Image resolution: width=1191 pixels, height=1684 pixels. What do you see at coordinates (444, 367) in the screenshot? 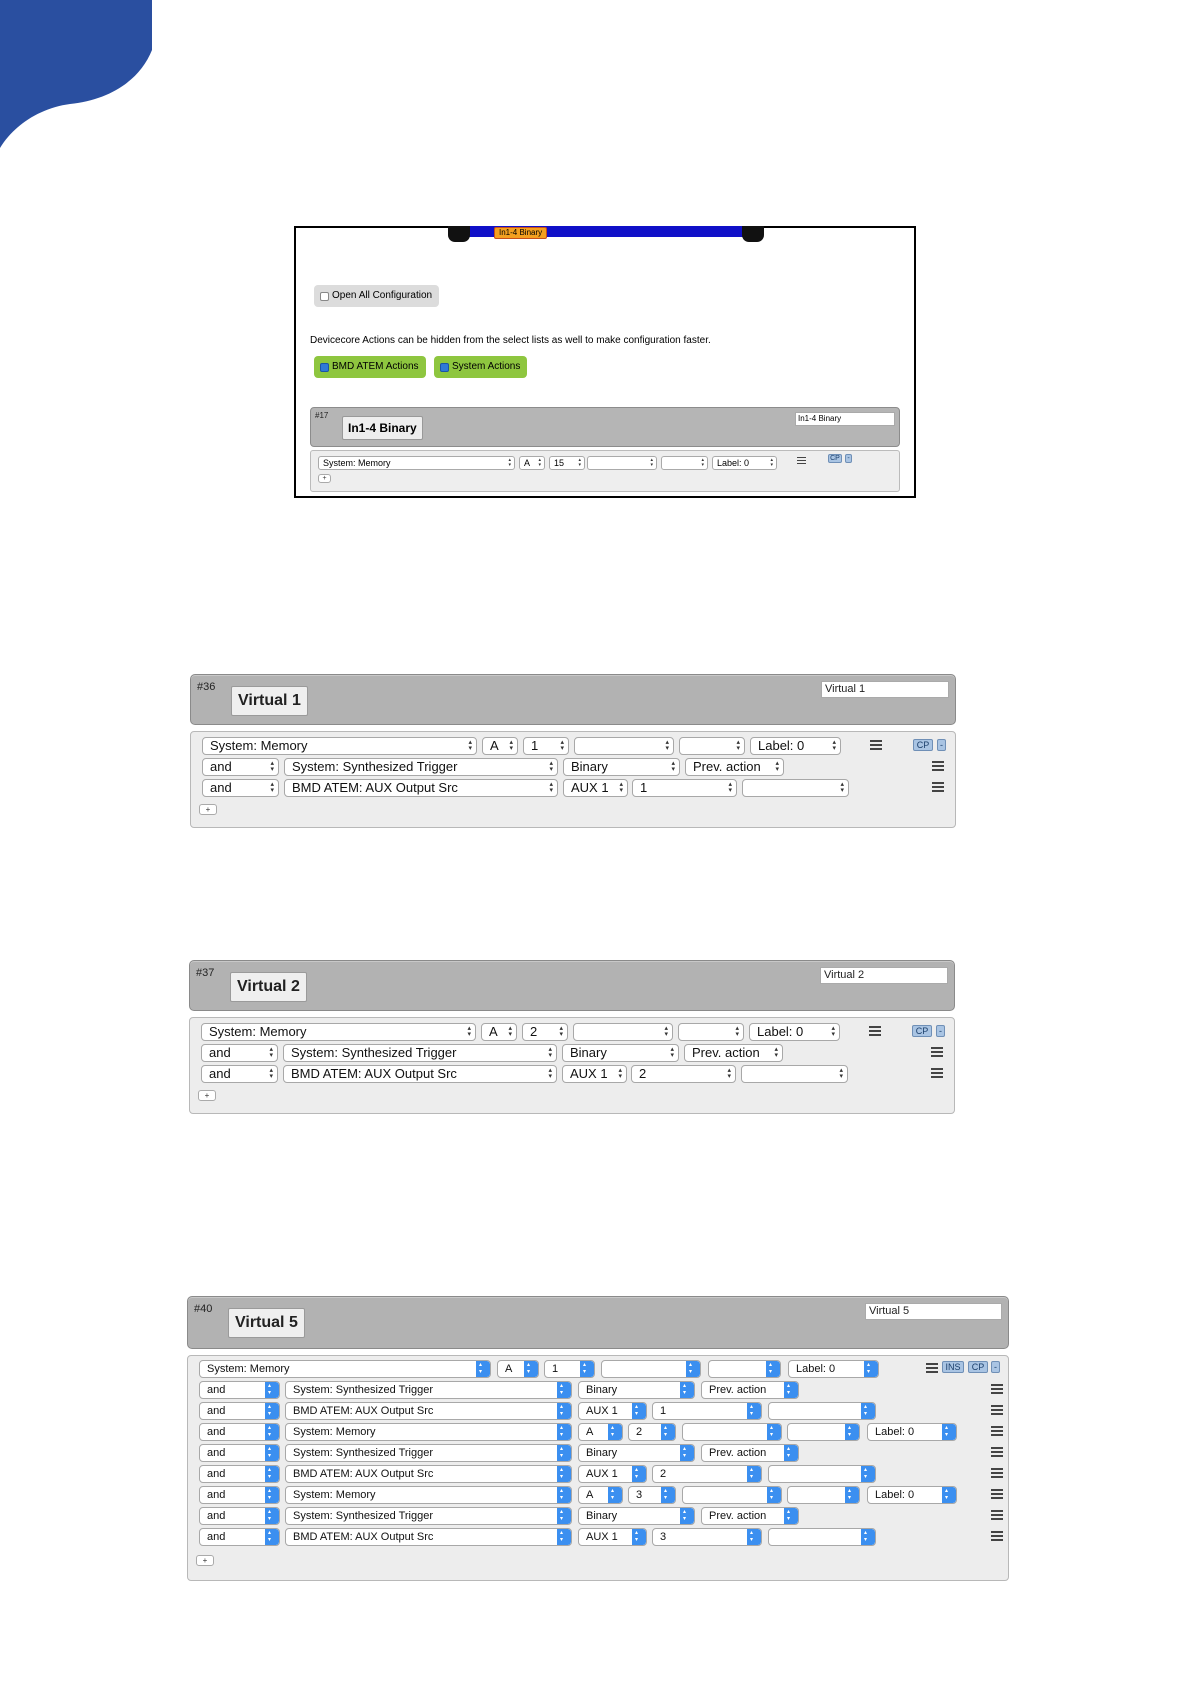
I see `checkbox-icon` at bounding box center [444, 367].